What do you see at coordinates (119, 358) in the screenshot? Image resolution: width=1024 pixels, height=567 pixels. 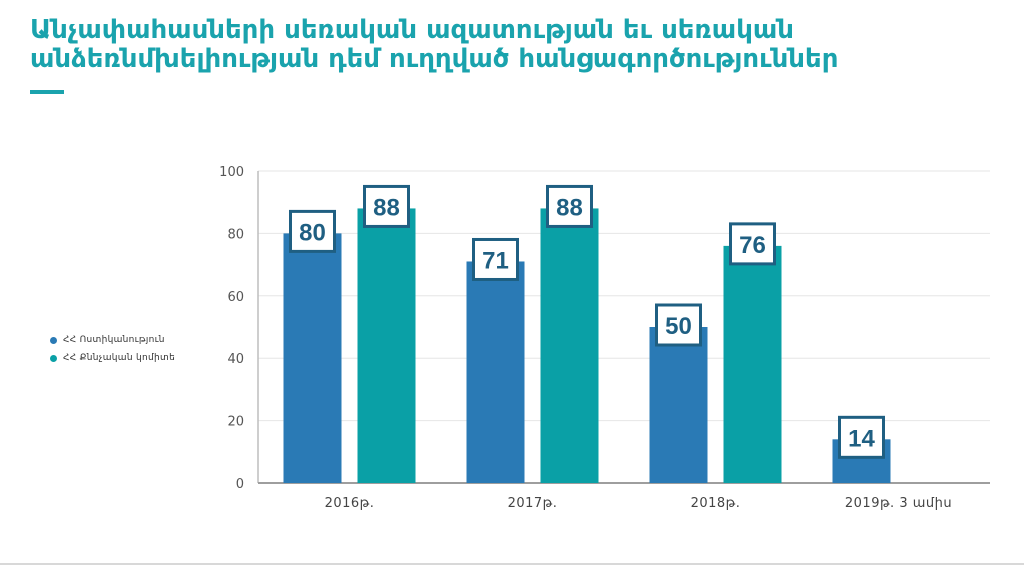 I see `legend-label-investigative: ՀՀ Քննչական կոմիտե` at bounding box center [119, 358].